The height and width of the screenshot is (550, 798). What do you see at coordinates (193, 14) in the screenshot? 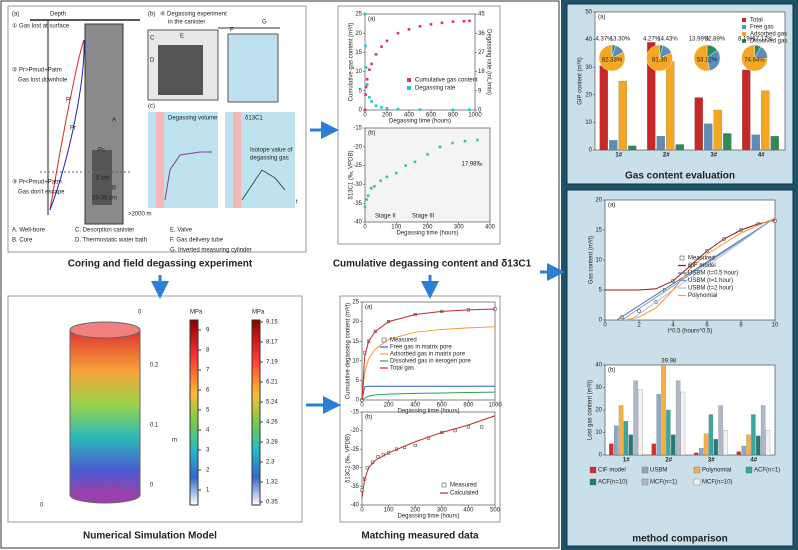
I see `coring-label: ④ Degassing experiment` at bounding box center [193, 14].